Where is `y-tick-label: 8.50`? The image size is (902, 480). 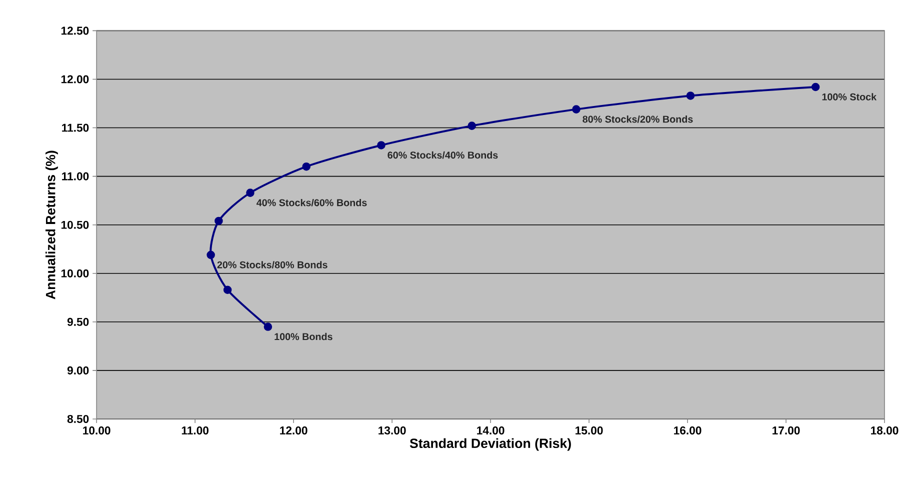 y-tick-label: 8.50 is located at coordinates (78, 418).